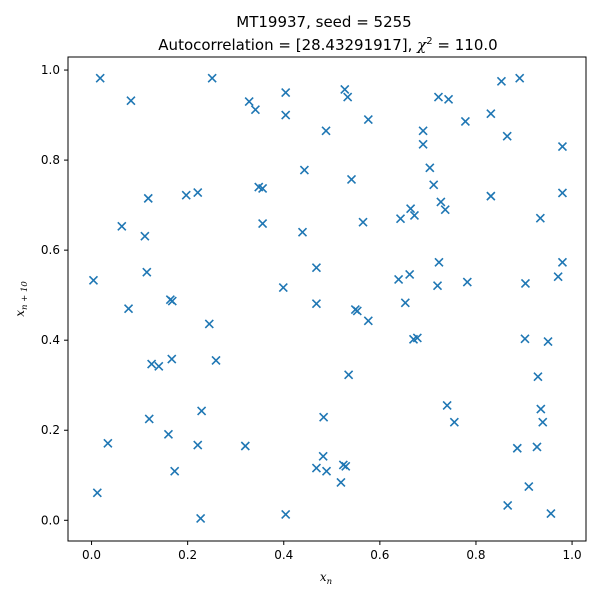  Describe the element at coordinates (283, 555) in the screenshot. I see `x-tick-label: 0.4` at that location.